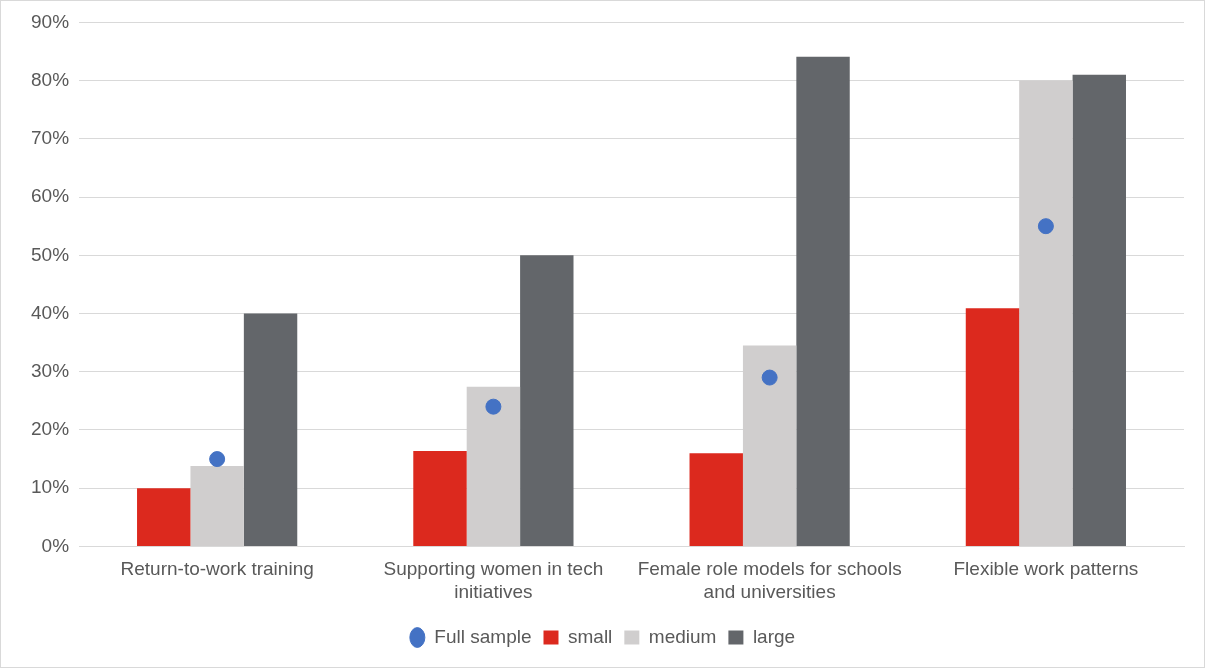  Describe the element at coordinates (483, 636) in the screenshot. I see `legend-label: Full sample` at that location.